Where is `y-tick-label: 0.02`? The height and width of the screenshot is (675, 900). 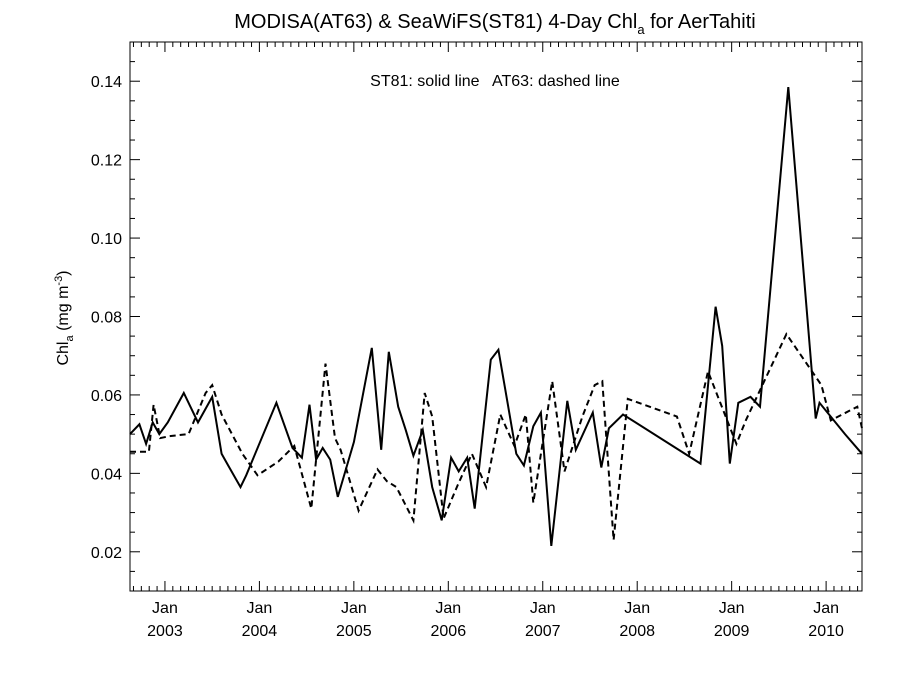 y-tick-label: 0.02 is located at coordinates (106, 553).